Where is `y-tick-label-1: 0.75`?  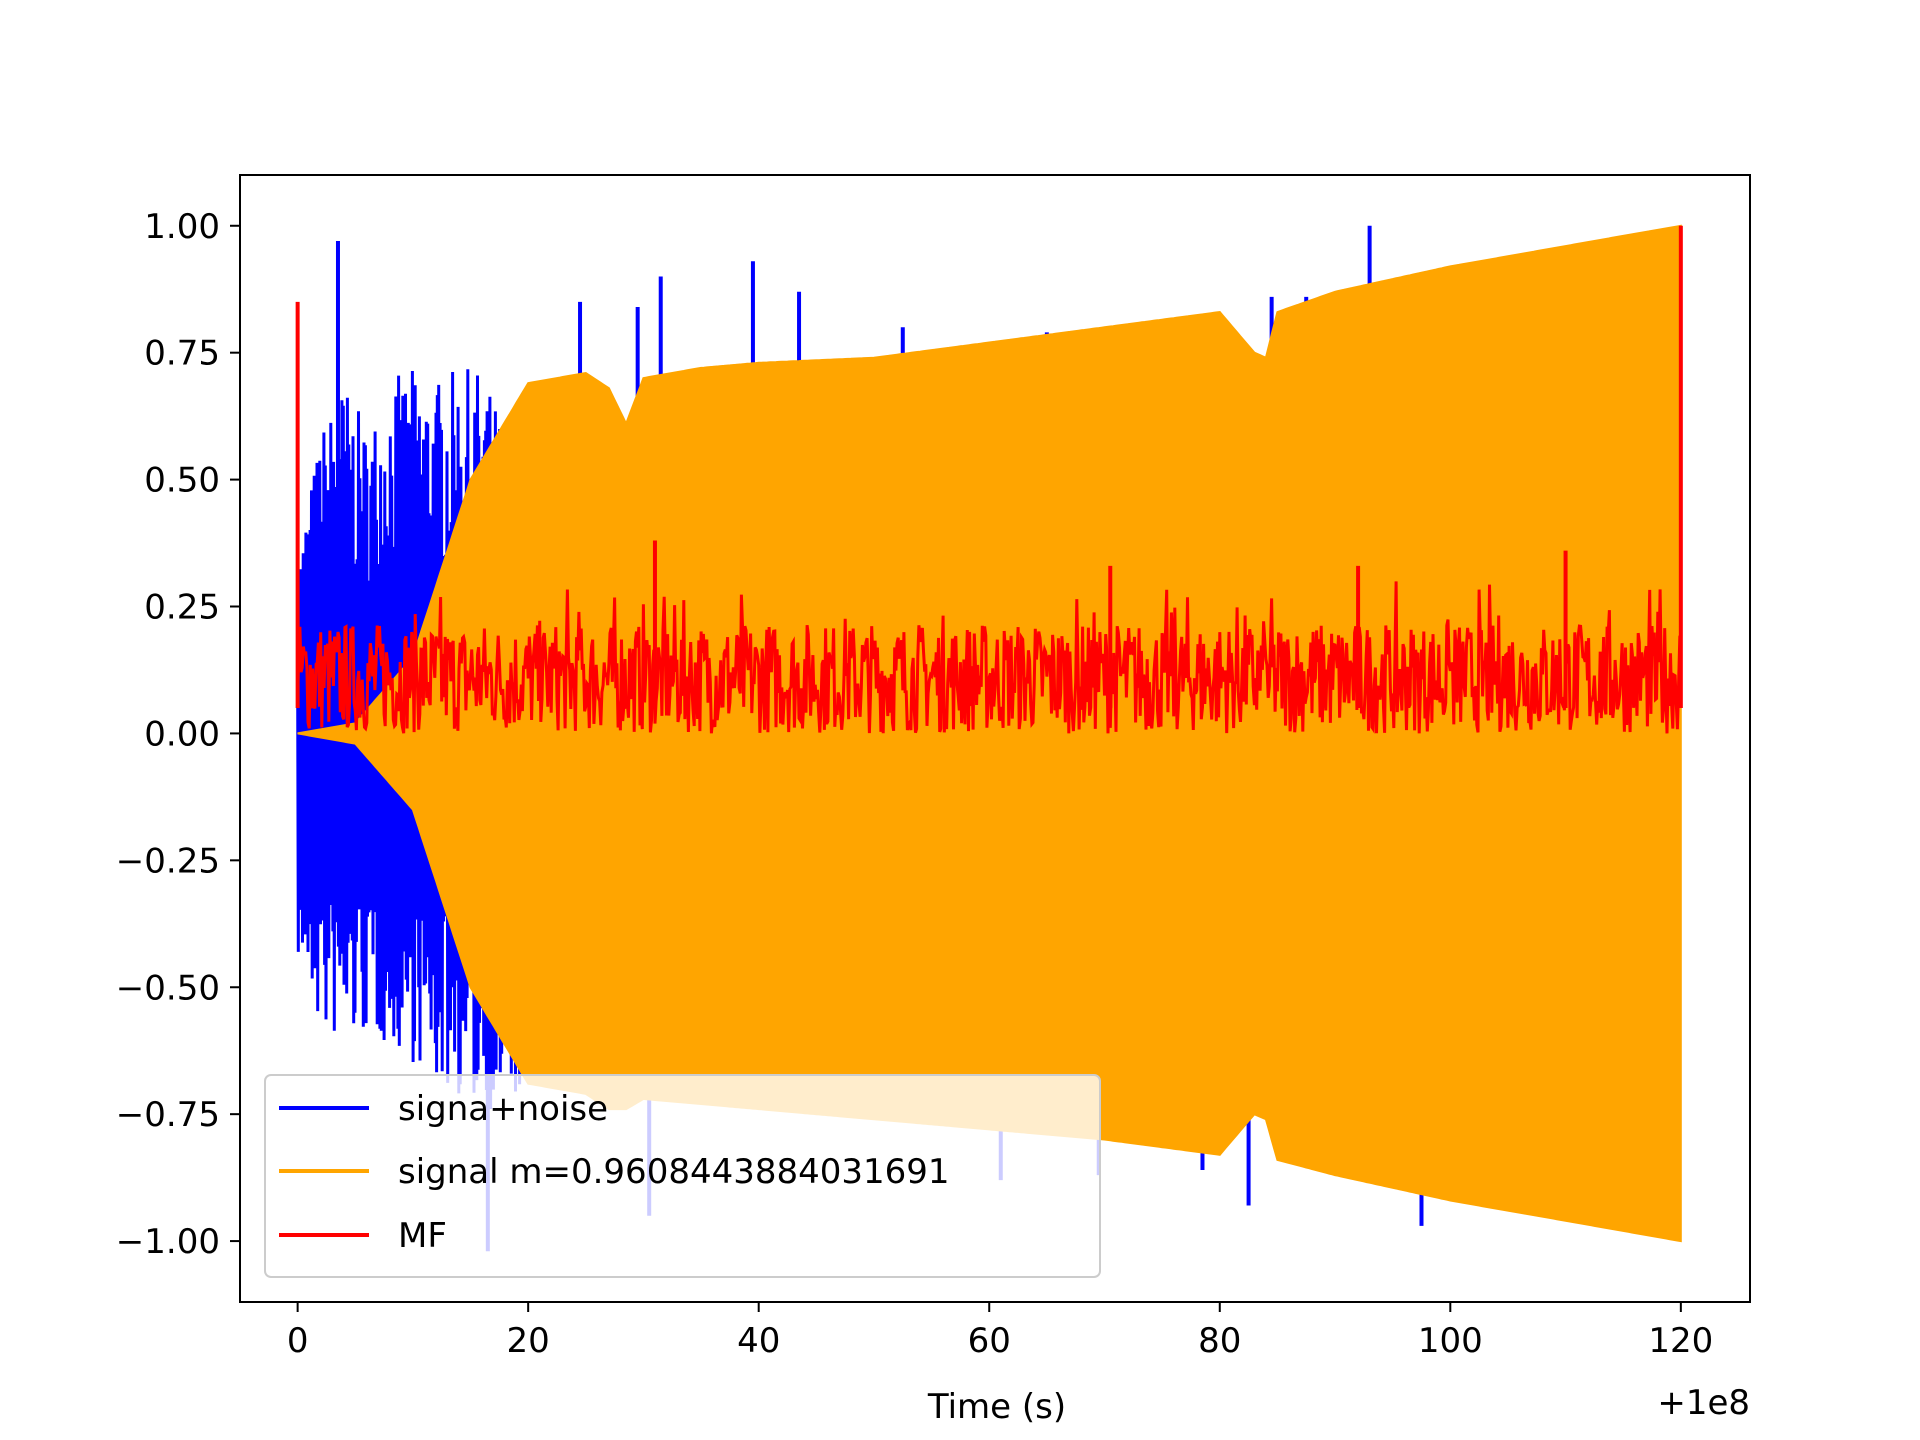 y-tick-label-1: 0.75 is located at coordinates (182, 354).